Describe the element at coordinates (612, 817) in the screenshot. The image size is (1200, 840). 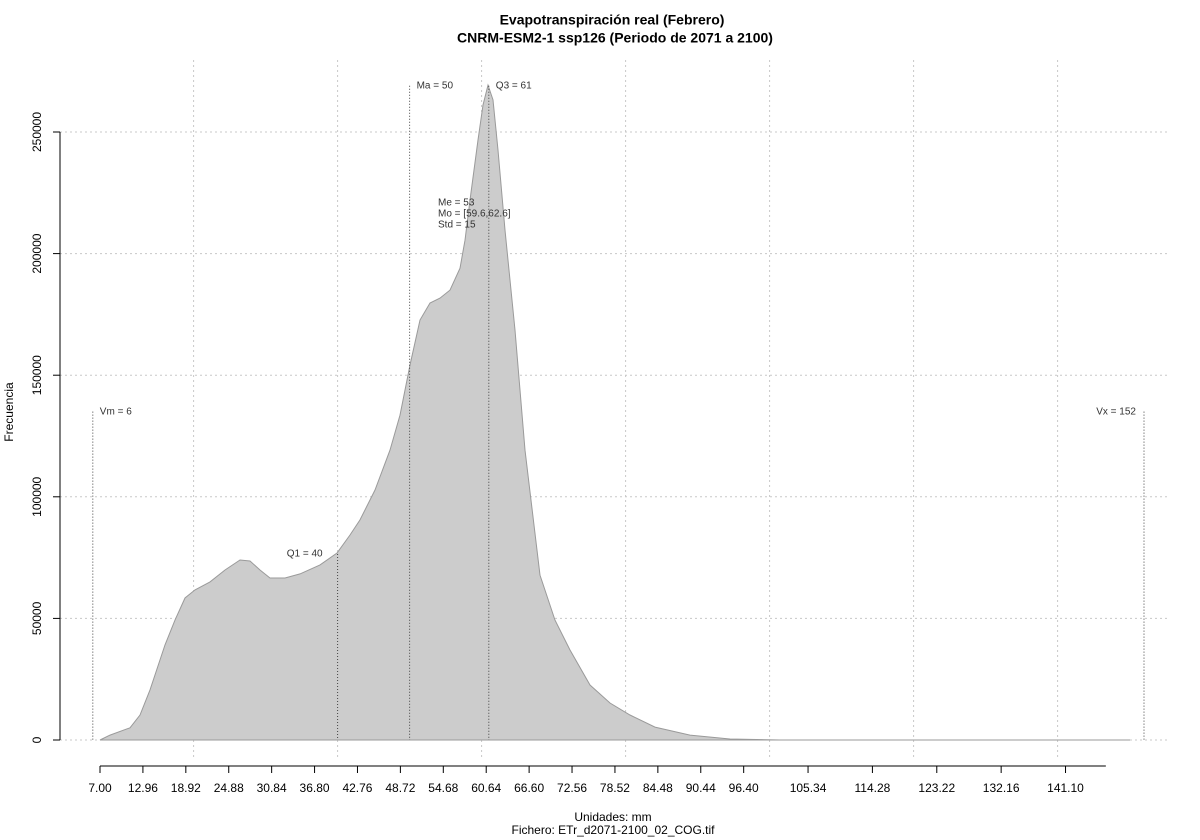
I see `x-axis-label: Unidades: mm` at that location.